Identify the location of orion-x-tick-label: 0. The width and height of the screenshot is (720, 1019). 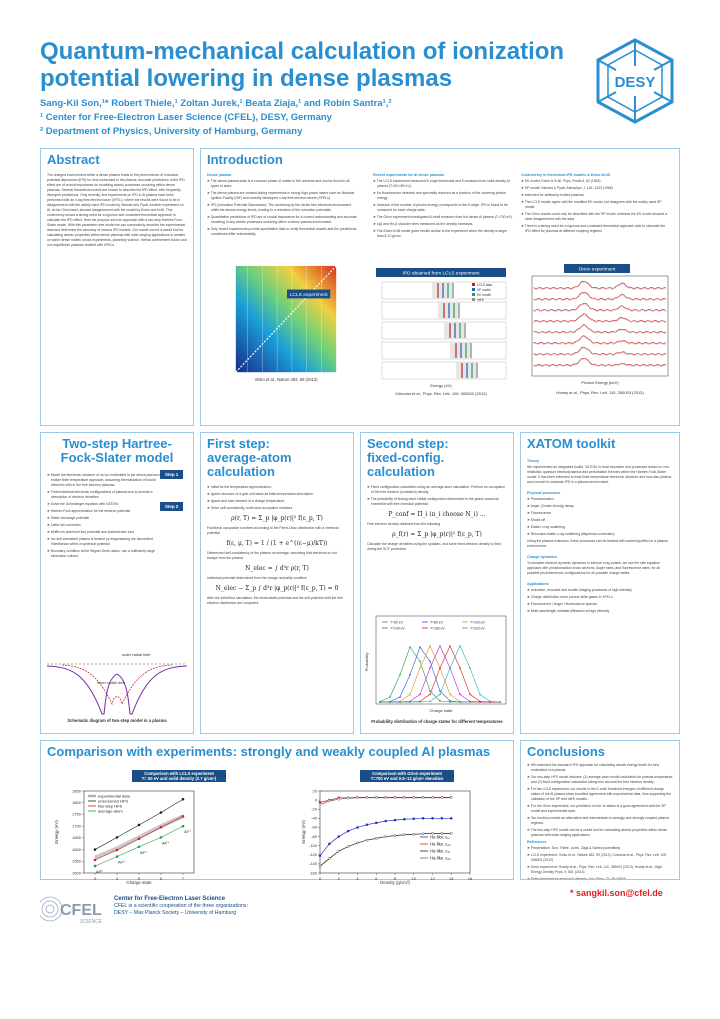
(320, 878).